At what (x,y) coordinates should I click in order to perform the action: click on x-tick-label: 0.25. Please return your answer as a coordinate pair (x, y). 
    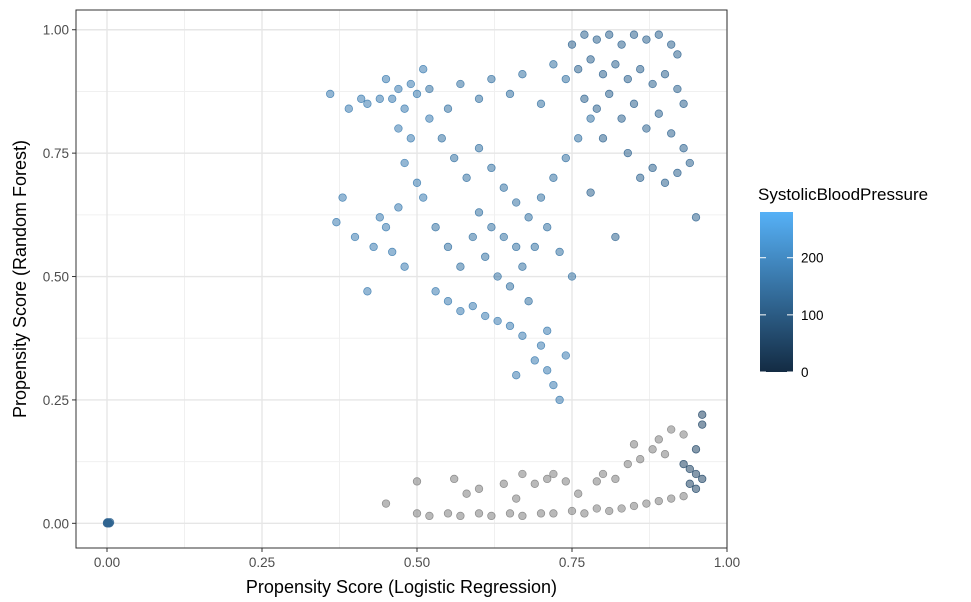
    Looking at the image, I should click on (262, 562).